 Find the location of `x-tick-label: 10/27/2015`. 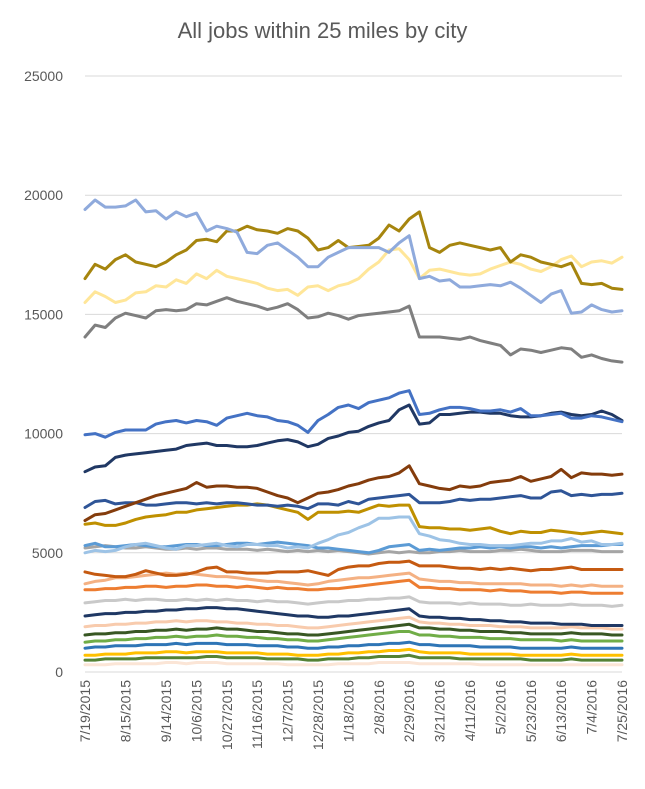

x-tick-label: 10/27/2015 is located at coordinates (227, 715).